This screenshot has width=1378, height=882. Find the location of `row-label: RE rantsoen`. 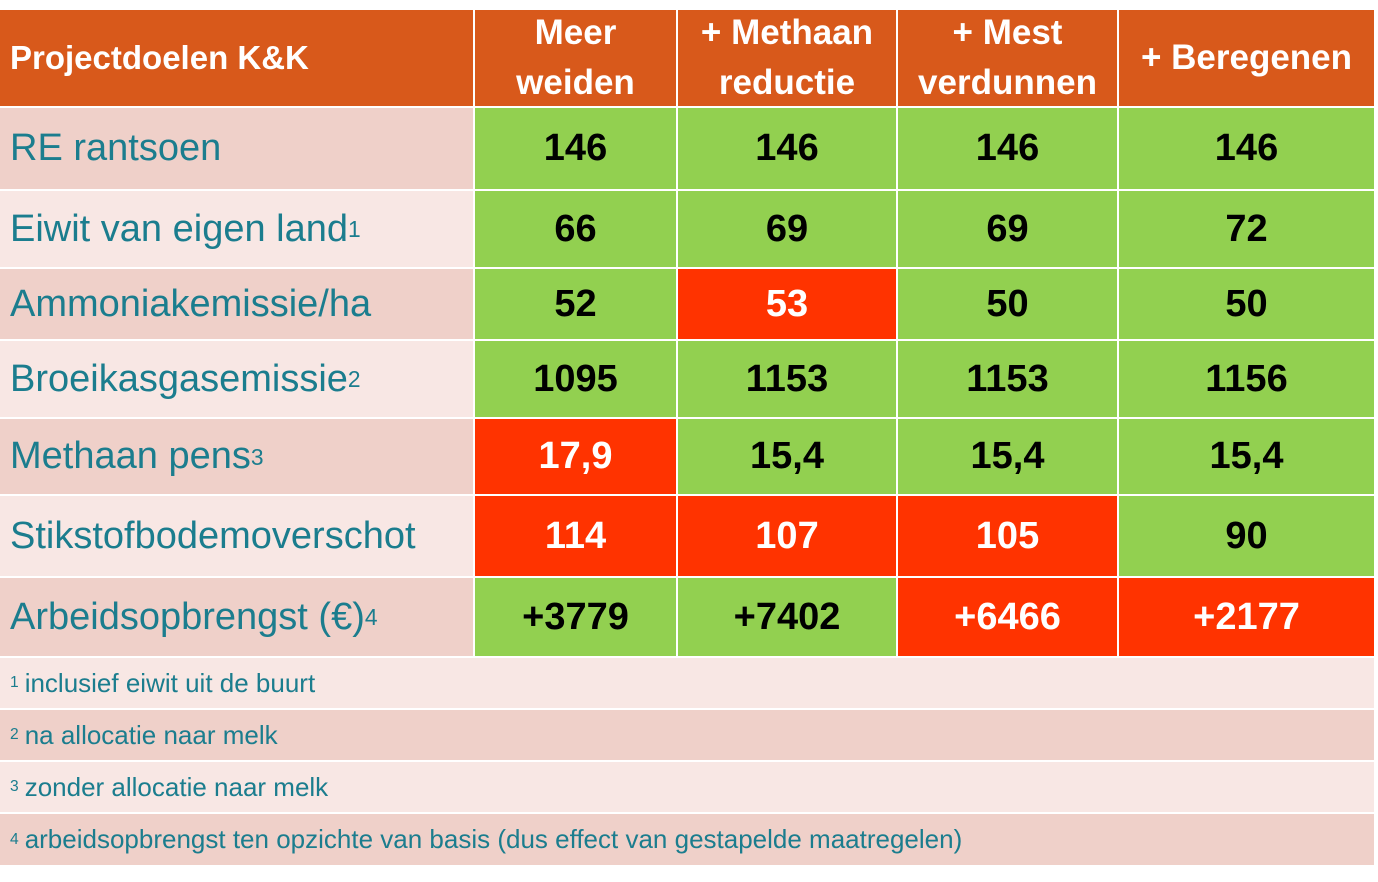

row-label: RE rantsoen is located at coordinates (236, 148).